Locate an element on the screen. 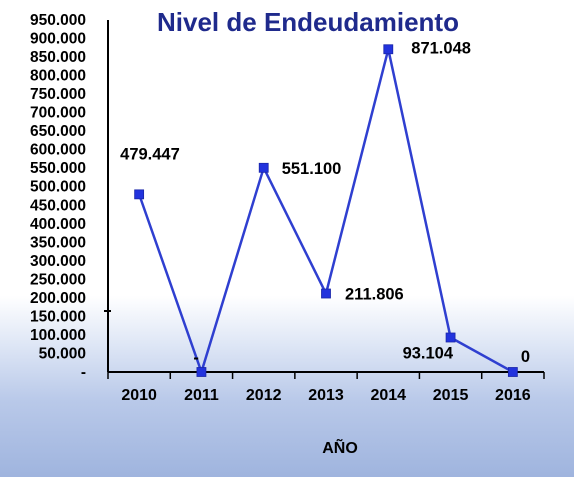  y-tick-label: 900.000 is located at coordinates (58, 39).